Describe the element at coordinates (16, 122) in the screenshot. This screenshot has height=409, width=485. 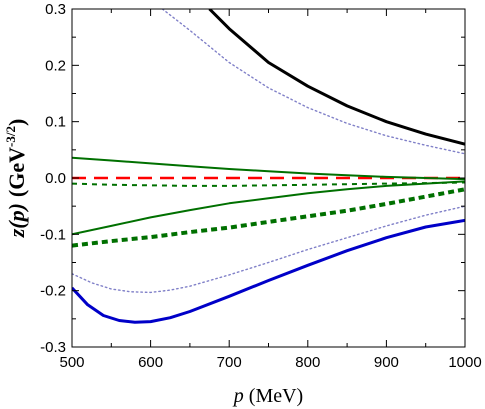
I see `y-axis-label-close: )` at that location.